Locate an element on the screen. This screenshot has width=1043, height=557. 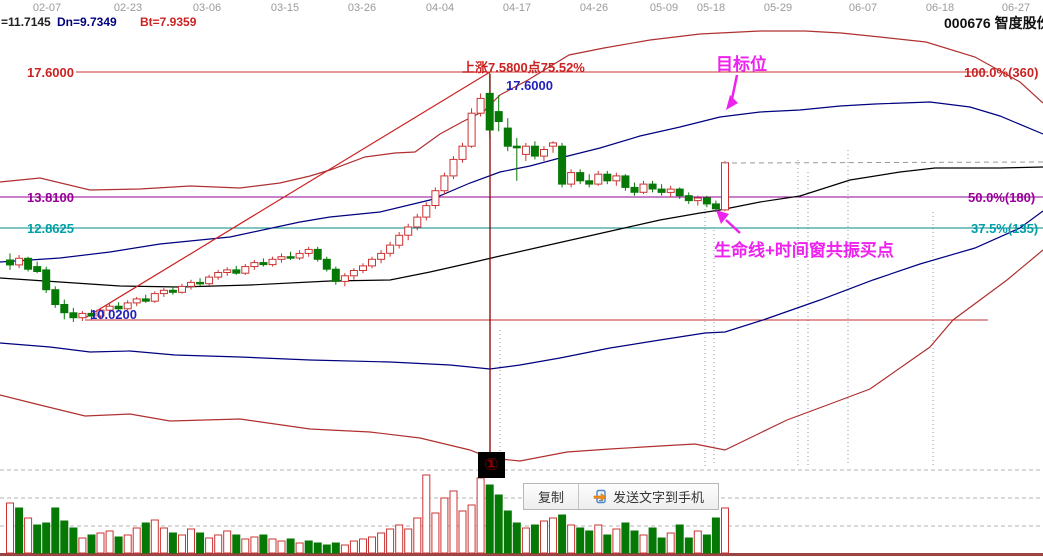
price-level-label: 10.0200 is located at coordinates (113, 314).